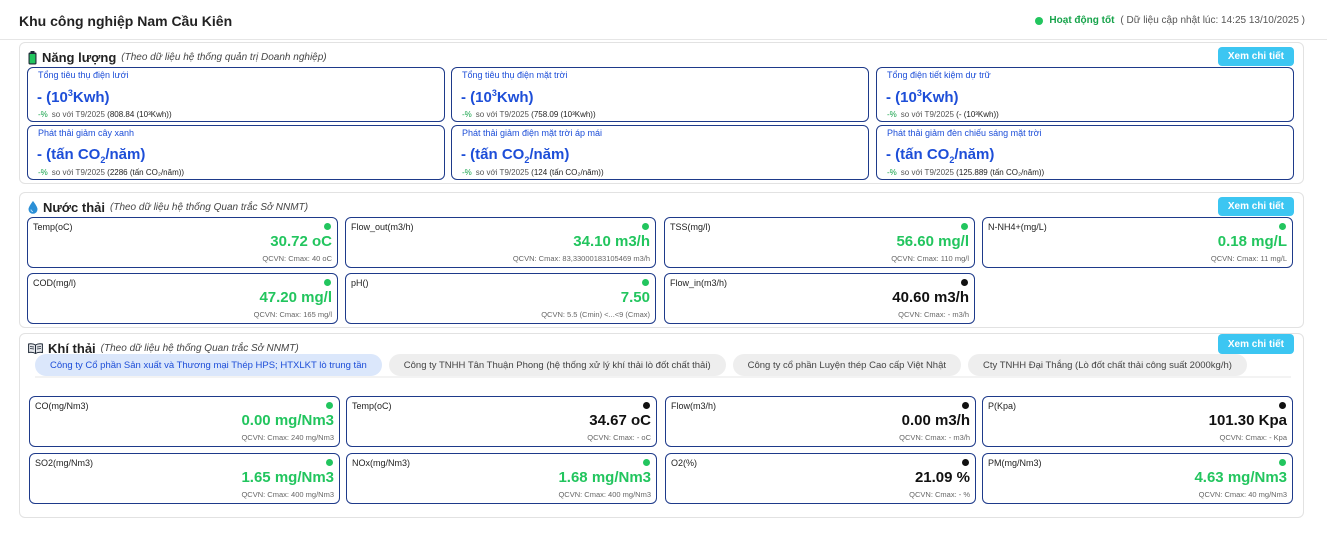 Image resolution: width=1327 pixels, height=535 pixels. What do you see at coordinates (501, 421) in the screenshot?
I see `metric-card: Temp(oC) 34.67 oC QCVN: Cmax: - oC` at bounding box center [501, 421].